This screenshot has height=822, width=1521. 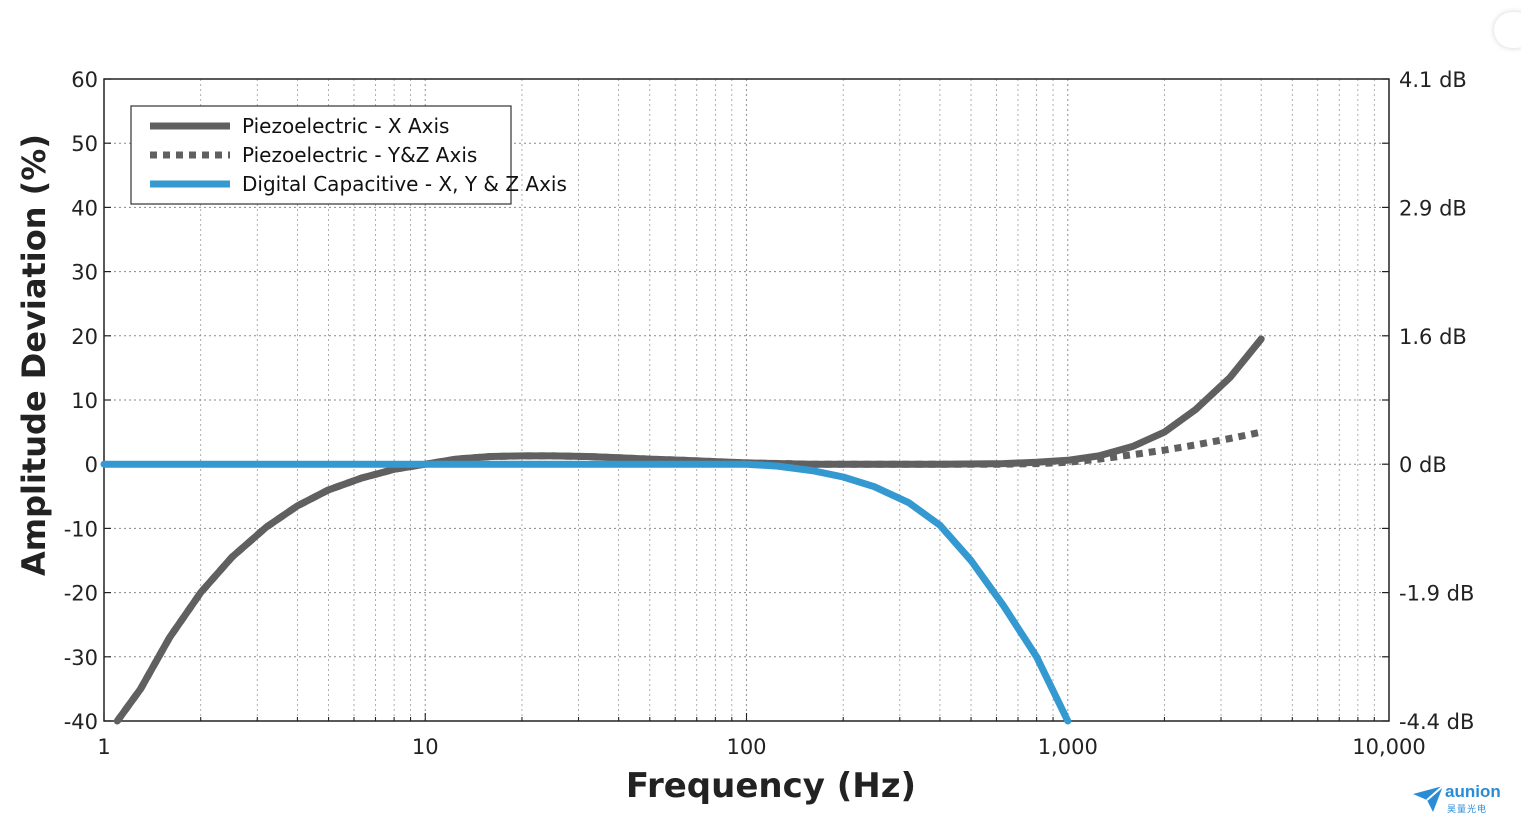 What do you see at coordinates (84, 80) in the screenshot?
I see `y-tick-label: 60` at bounding box center [84, 80].